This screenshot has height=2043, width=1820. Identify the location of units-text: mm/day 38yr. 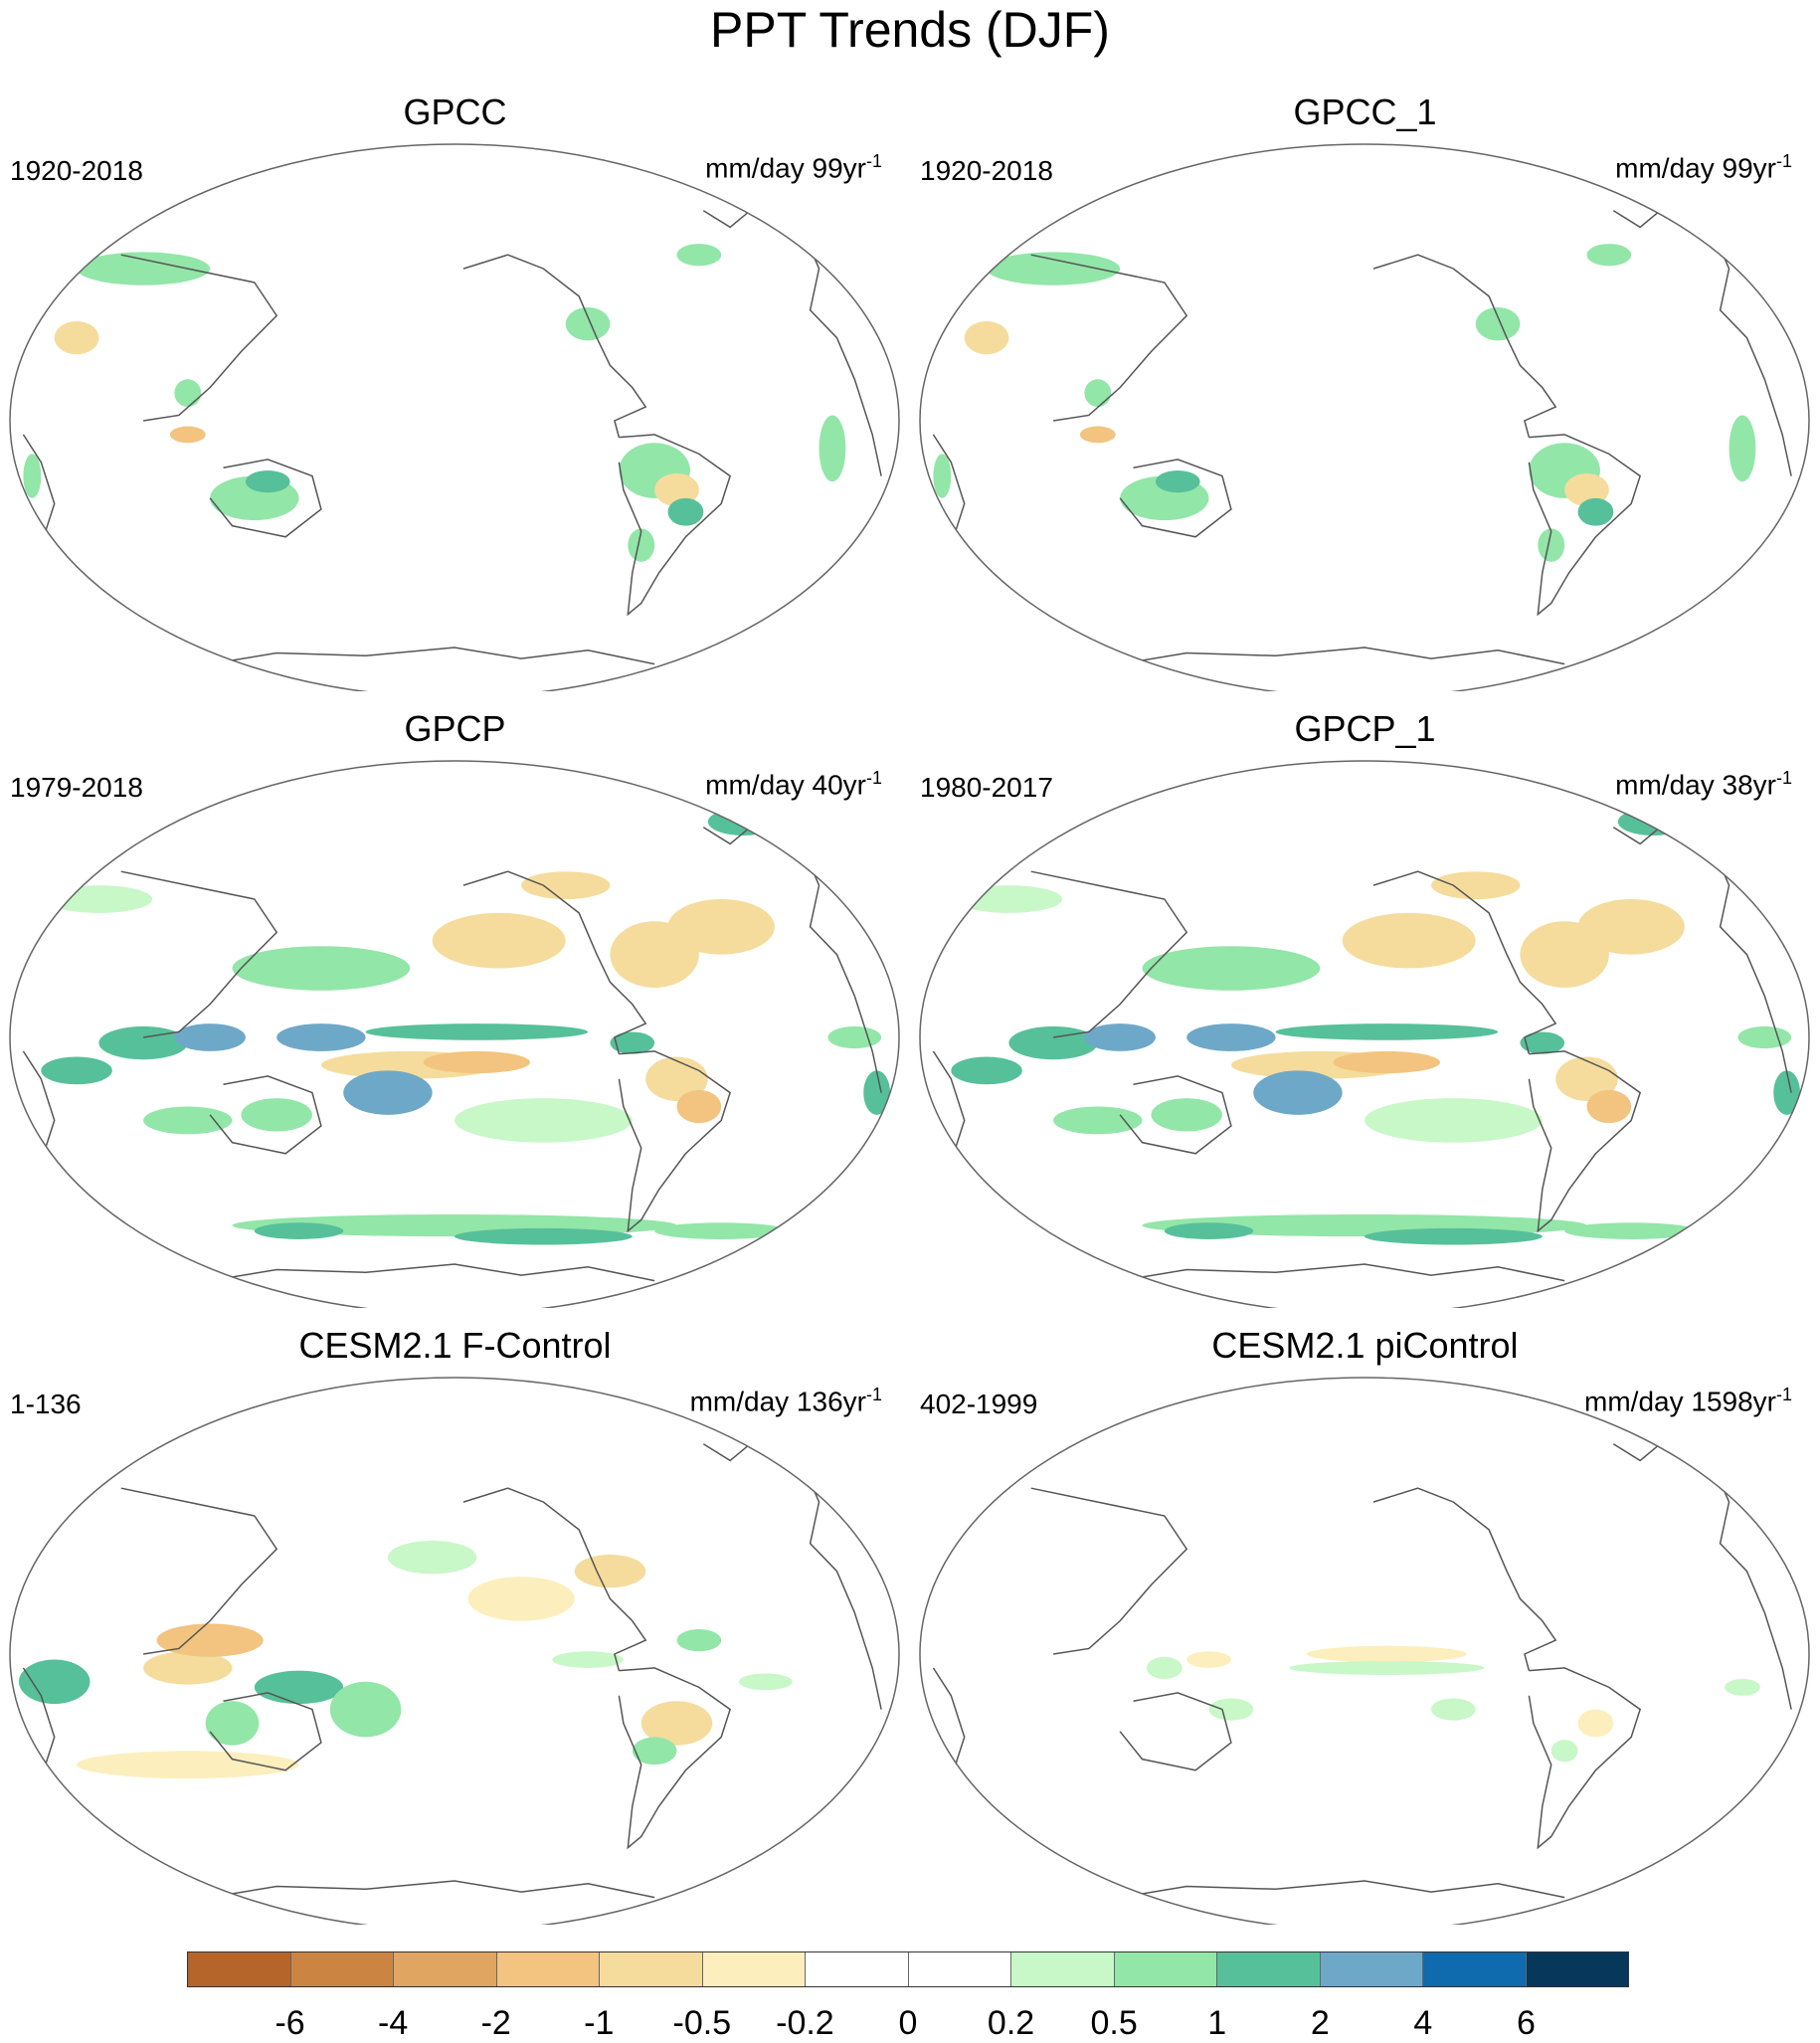
(1695, 785).